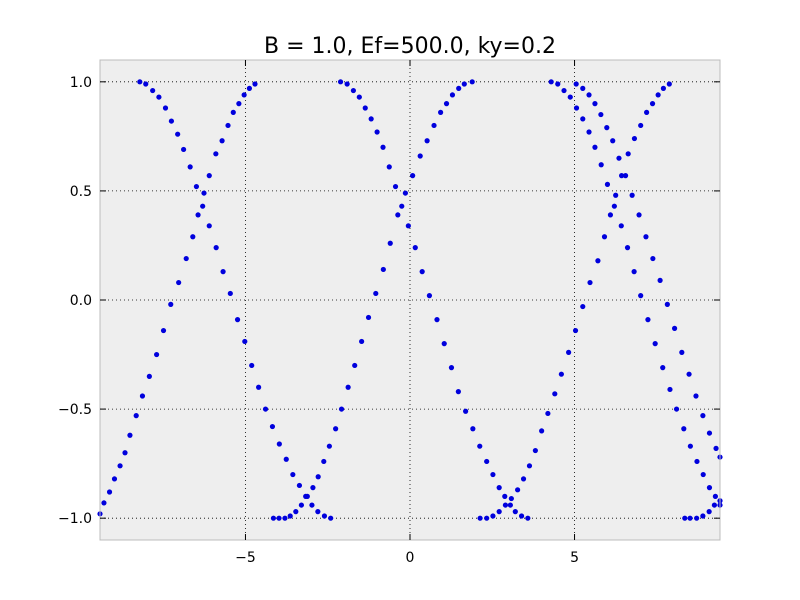 The width and height of the screenshot is (800, 600). I want to click on y-tick-label: 0.5, so click(81, 192).